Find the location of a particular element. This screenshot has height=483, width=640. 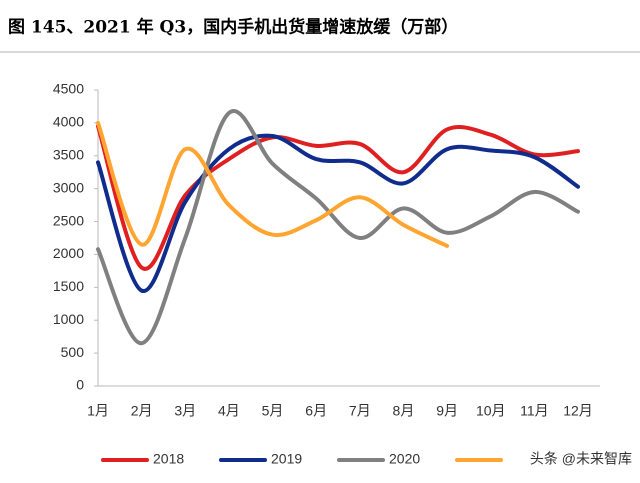

x-tick-label: 5月 is located at coordinates (273, 411).